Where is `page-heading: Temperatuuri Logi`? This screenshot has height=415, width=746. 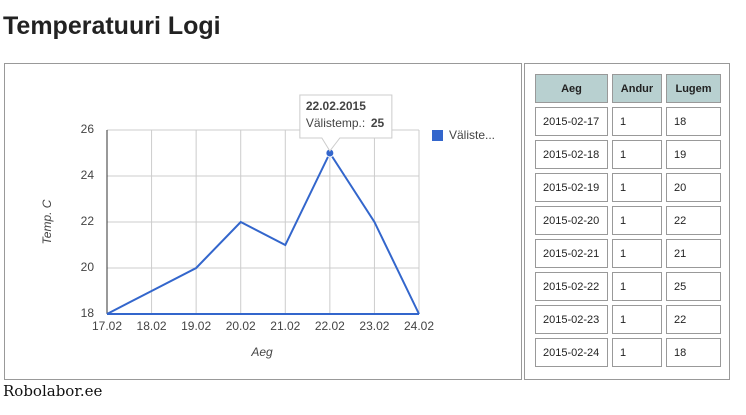
page-heading: Temperatuuri Logi is located at coordinates (112, 26).